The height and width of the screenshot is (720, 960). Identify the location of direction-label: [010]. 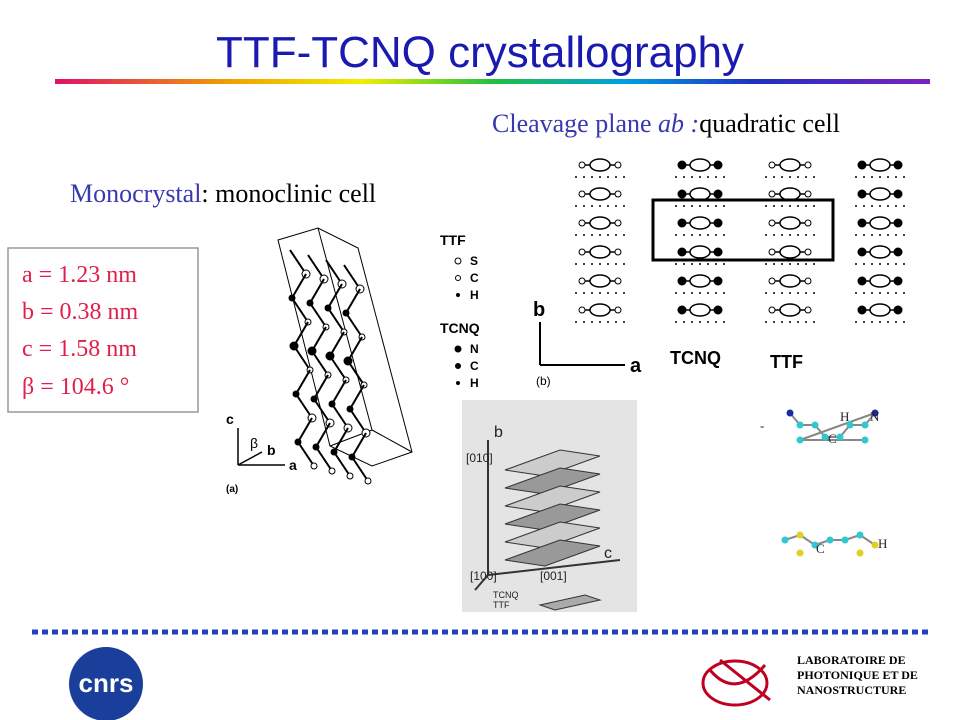
(479, 458).